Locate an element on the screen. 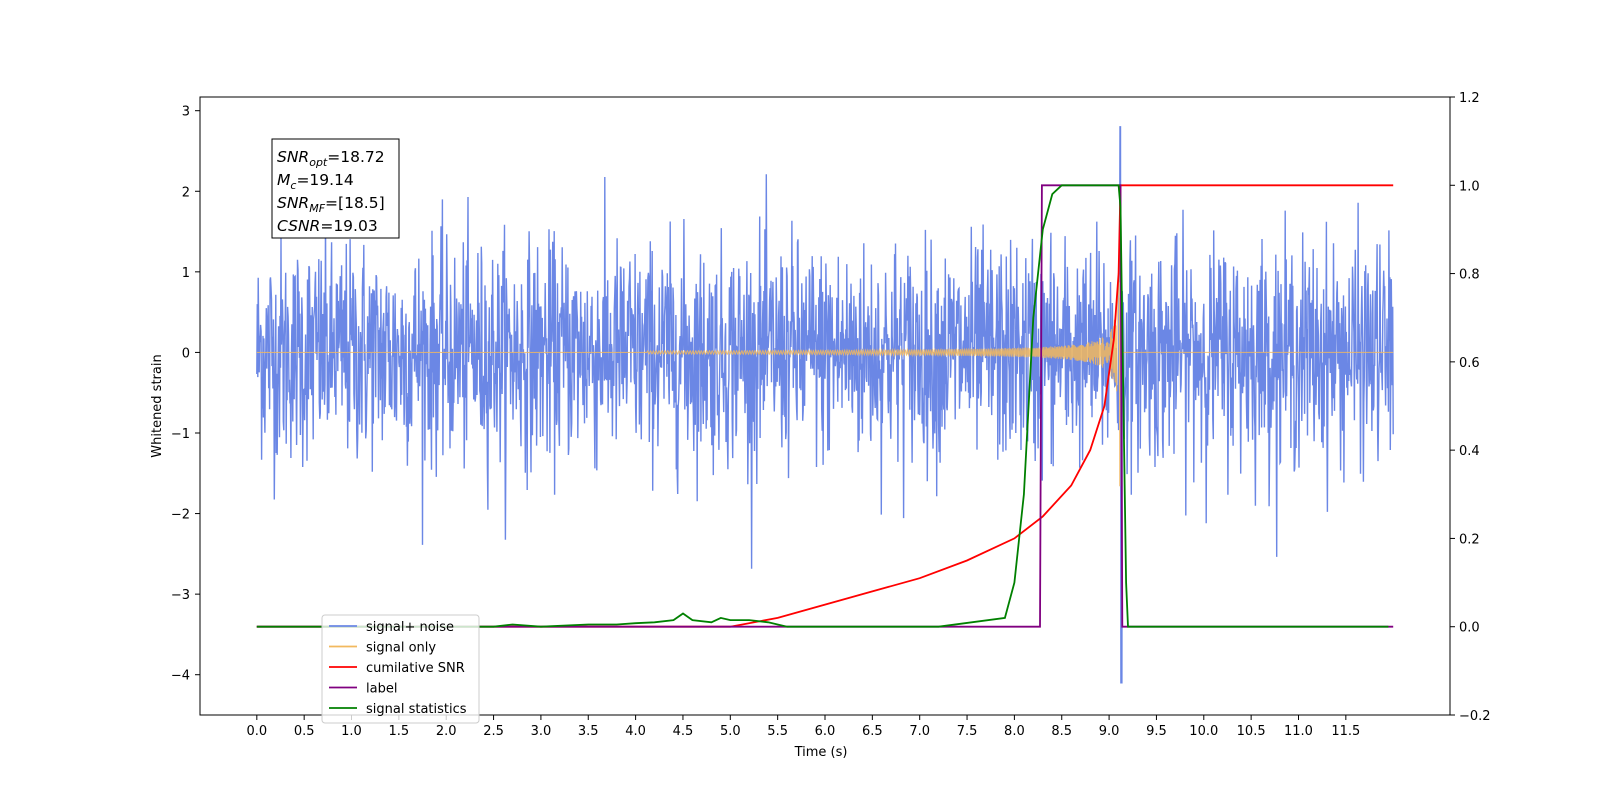 Image resolution: width=1600 pixels, height=800 pixels. y-right-tick-label: 0.2 is located at coordinates (1469, 539).